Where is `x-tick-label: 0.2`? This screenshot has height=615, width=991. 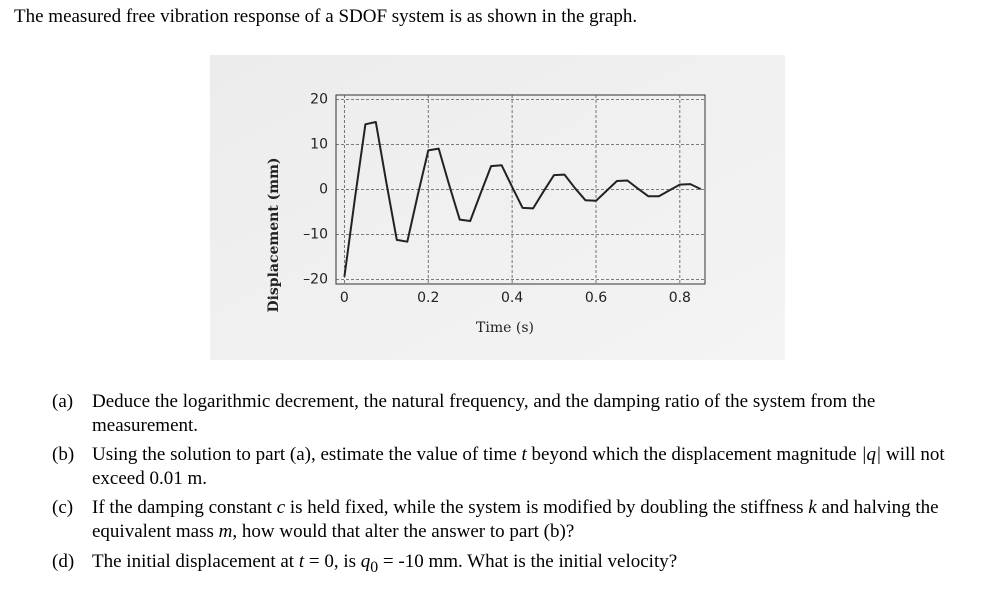 x-tick-label: 0.2 is located at coordinates (428, 298).